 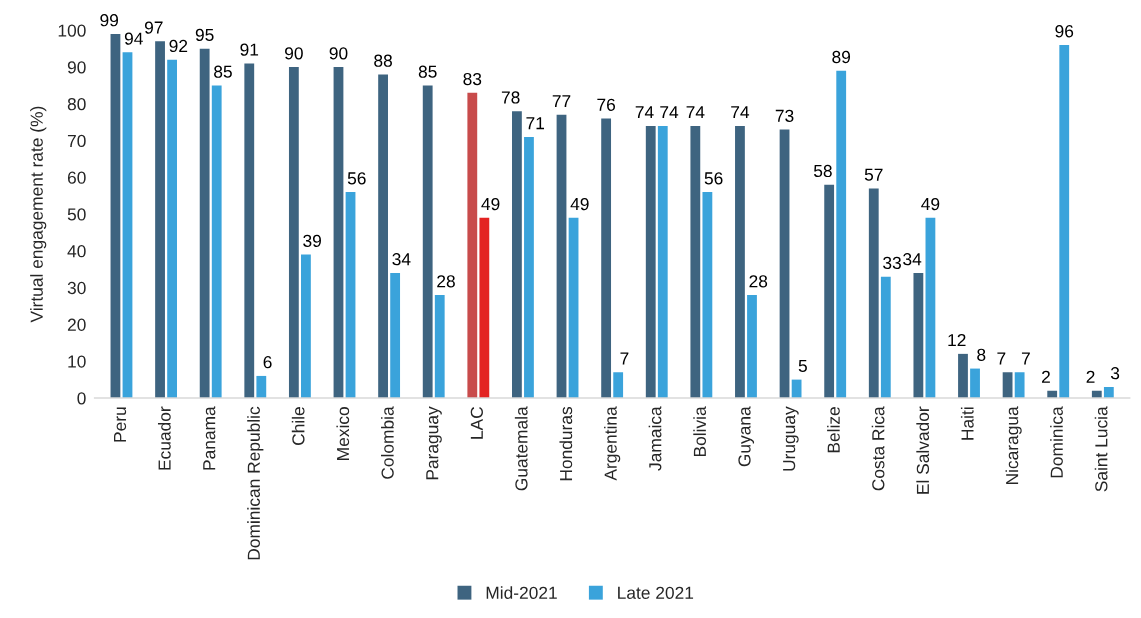 What do you see at coordinates (343, 433) in the screenshot?
I see `x-tick-label: Mexico` at bounding box center [343, 433].